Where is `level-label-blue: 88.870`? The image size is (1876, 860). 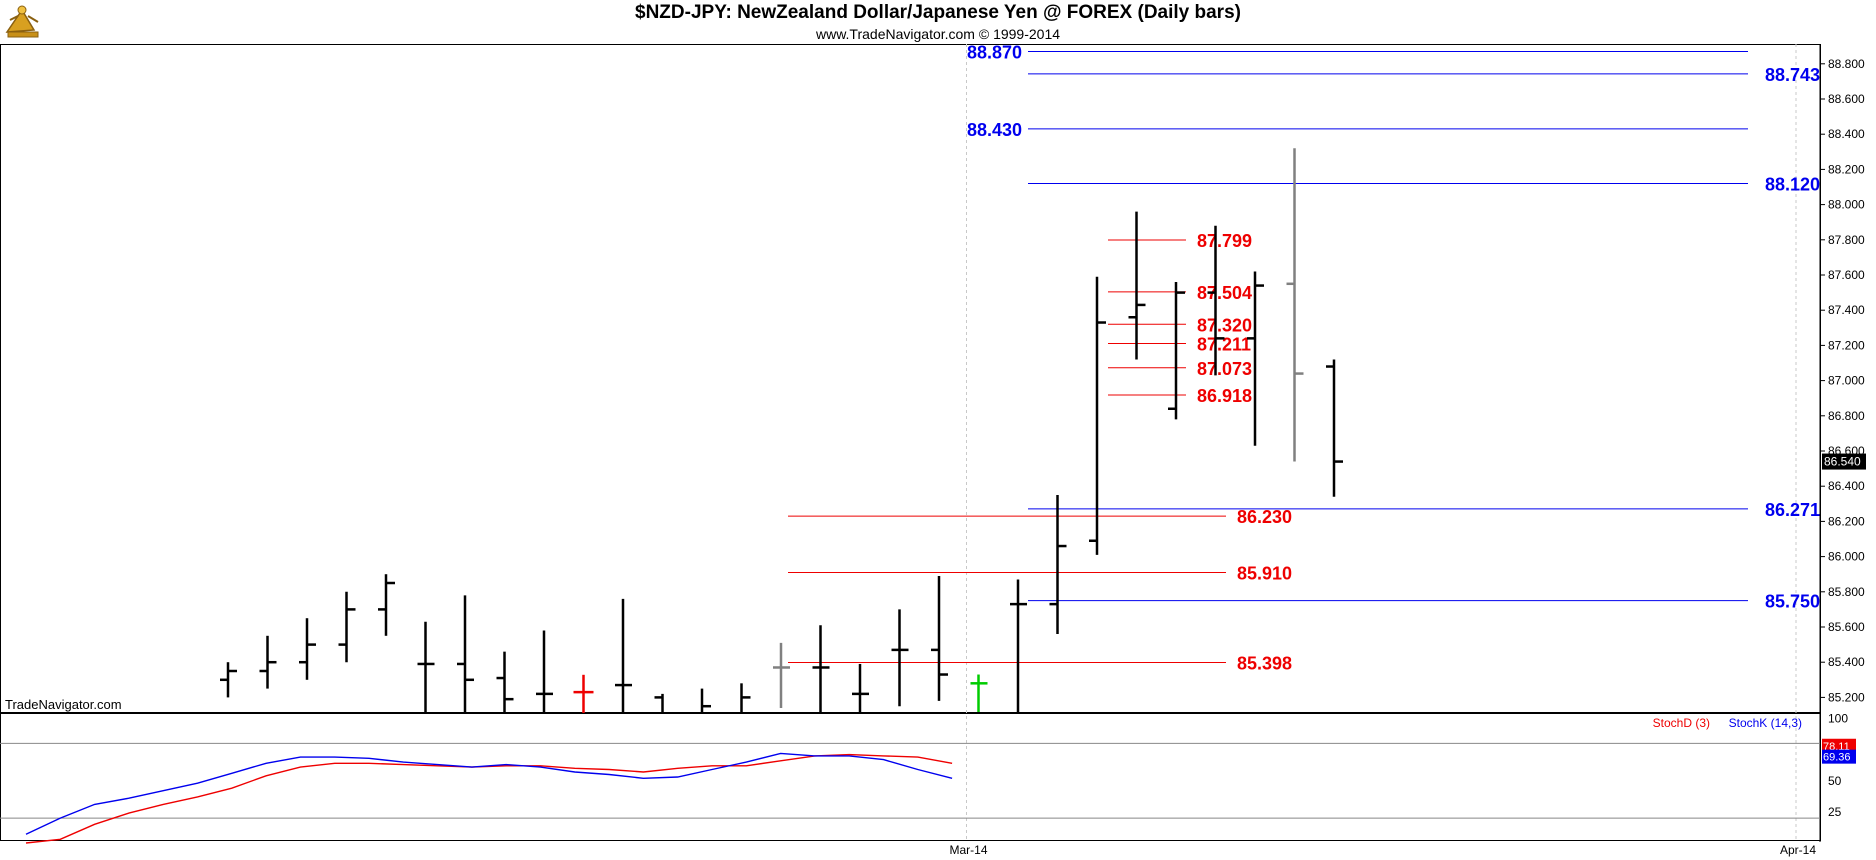 level-label-blue: 88.870 is located at coordinates (994, 52).